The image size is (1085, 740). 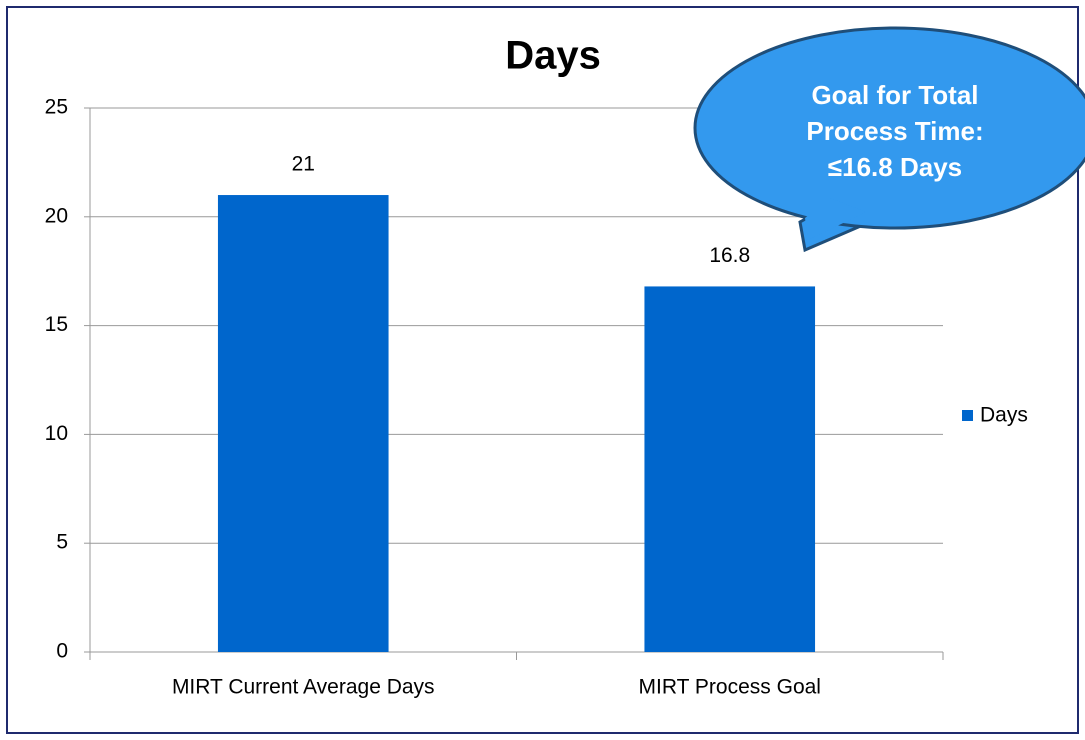 I want to click on callout-text: ≤16.8 Days, so click(x=895, y=167).